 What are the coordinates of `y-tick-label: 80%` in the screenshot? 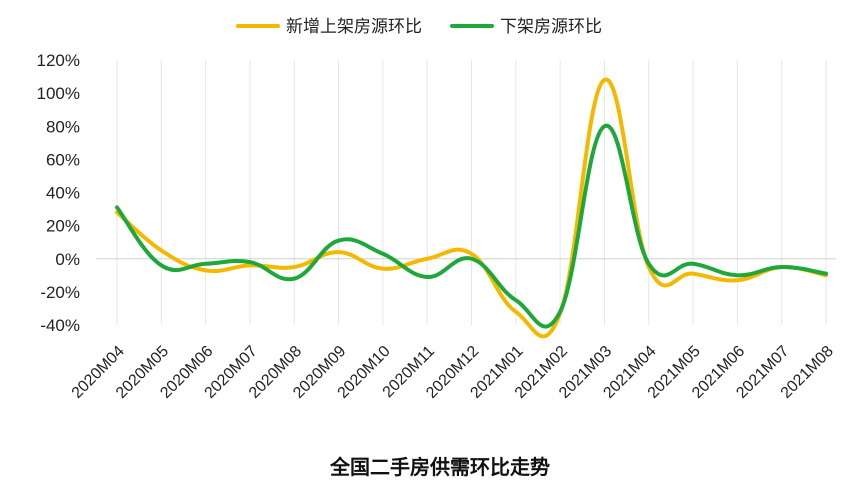 It's located at (63, 126).